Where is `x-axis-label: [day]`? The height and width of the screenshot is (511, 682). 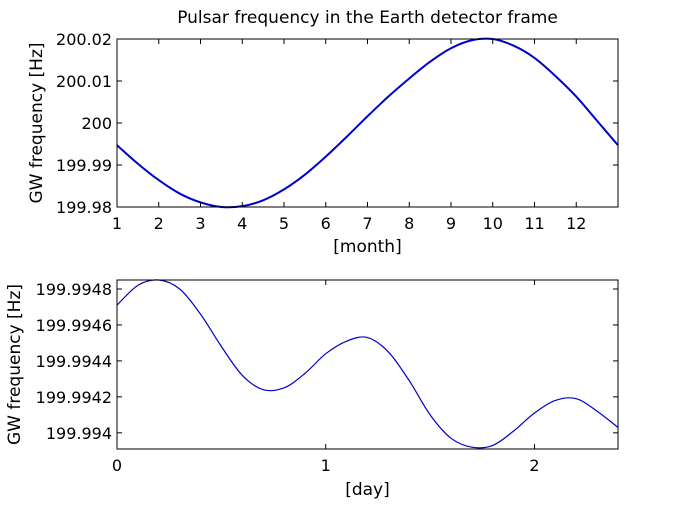 x-axis-label: [day] is located at coordinates (367, 490).